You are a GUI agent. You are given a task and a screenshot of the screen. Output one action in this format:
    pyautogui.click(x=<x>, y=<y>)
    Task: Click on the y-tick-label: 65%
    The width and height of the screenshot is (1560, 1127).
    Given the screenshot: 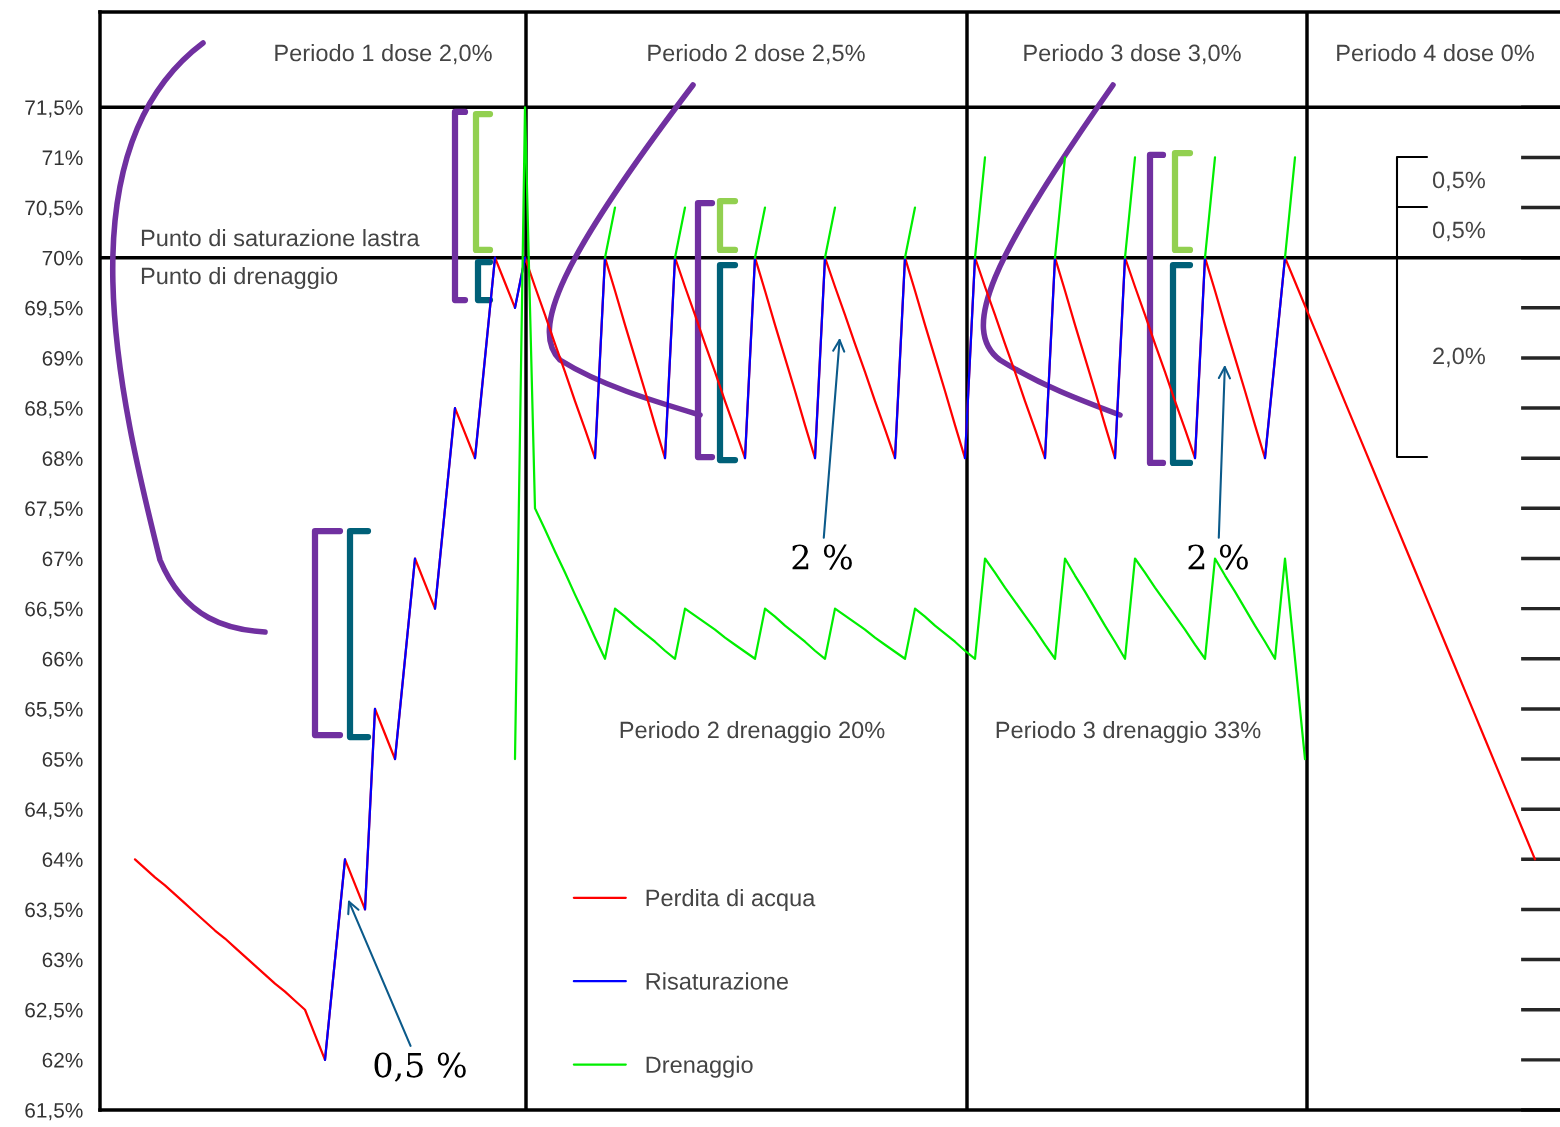 What is the action you would take?
    pyautogui.click(x=62, y=759)
    